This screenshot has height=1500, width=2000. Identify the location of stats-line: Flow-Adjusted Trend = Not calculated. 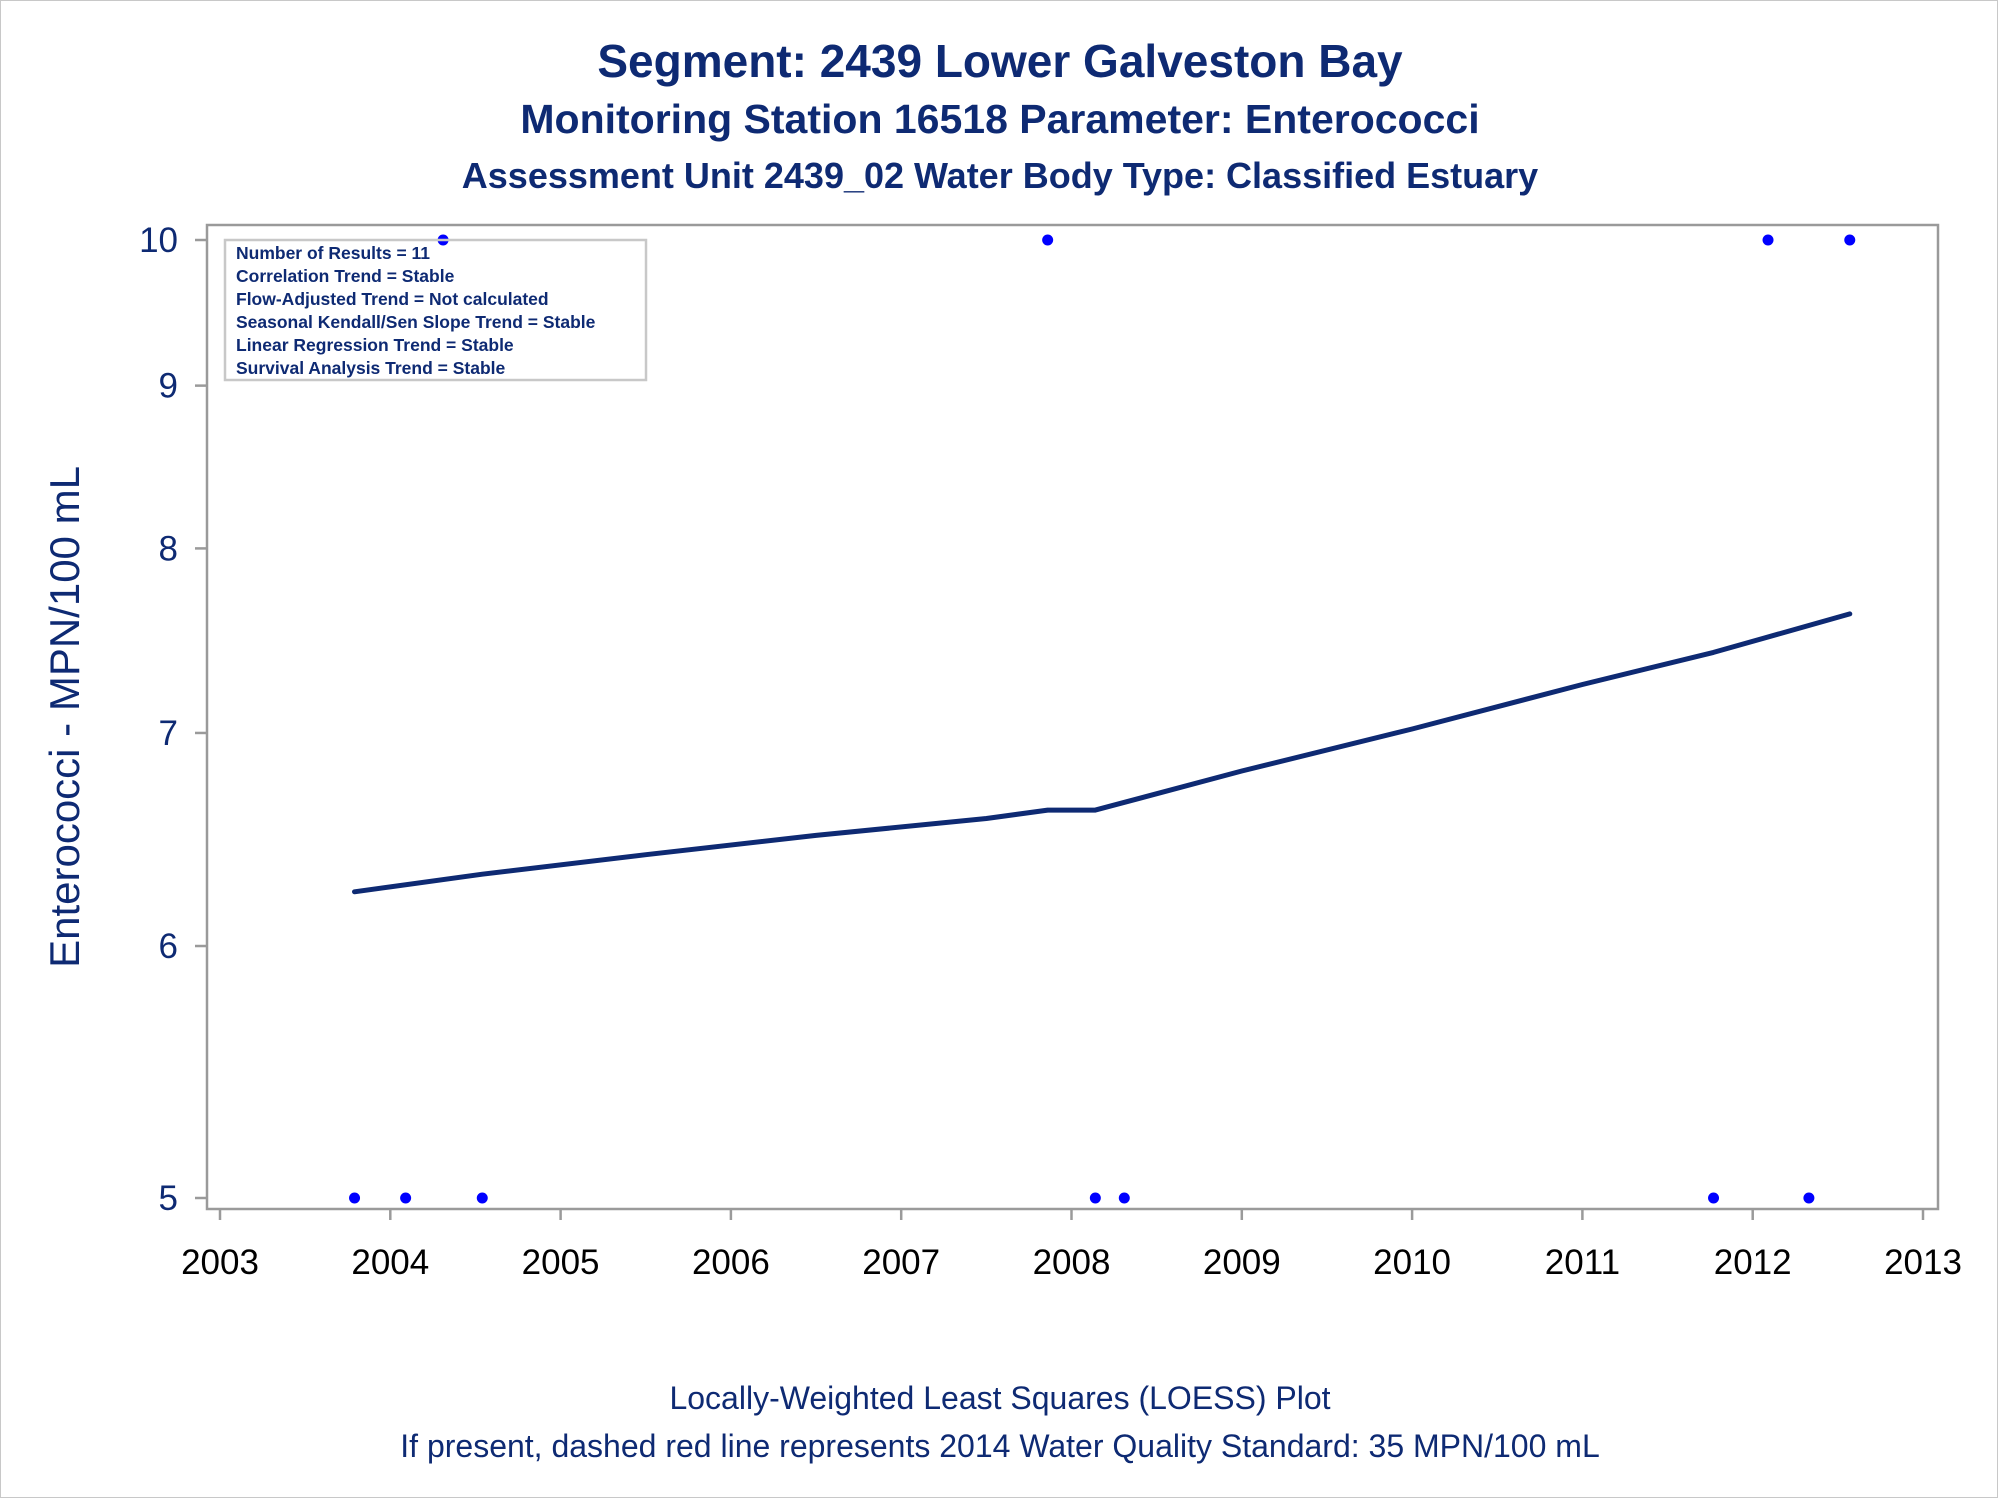
(392, 299).